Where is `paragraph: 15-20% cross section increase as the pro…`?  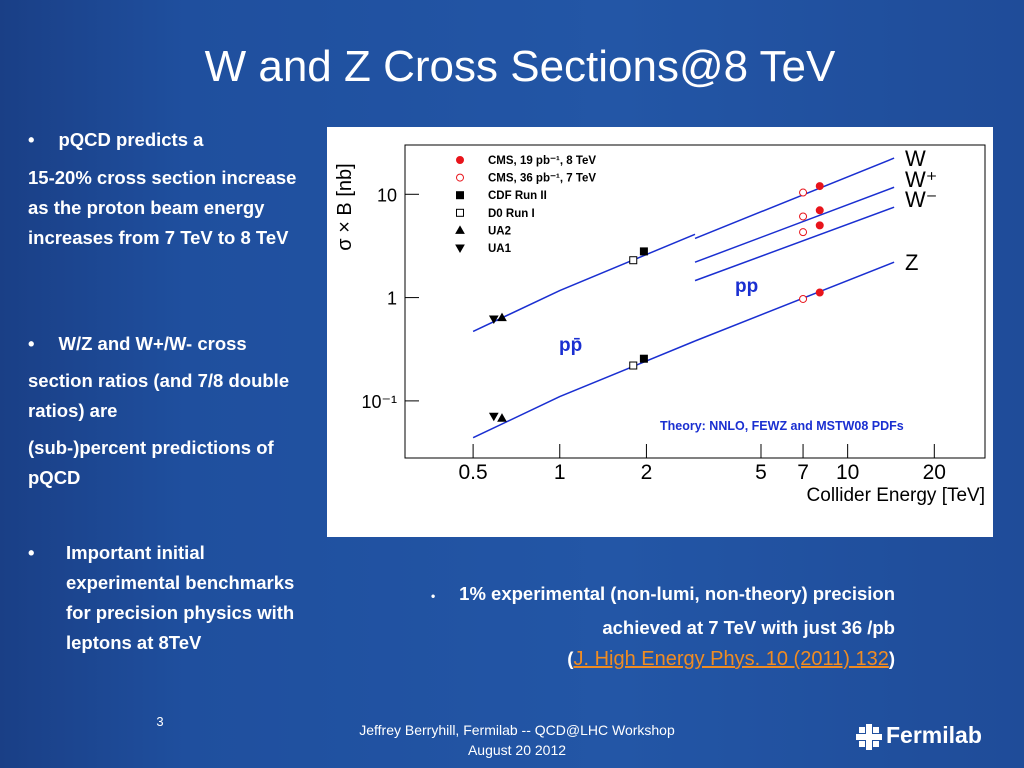 paragraph: 15-20% cross section increase as the pro… is located at coordinates (162, 207).